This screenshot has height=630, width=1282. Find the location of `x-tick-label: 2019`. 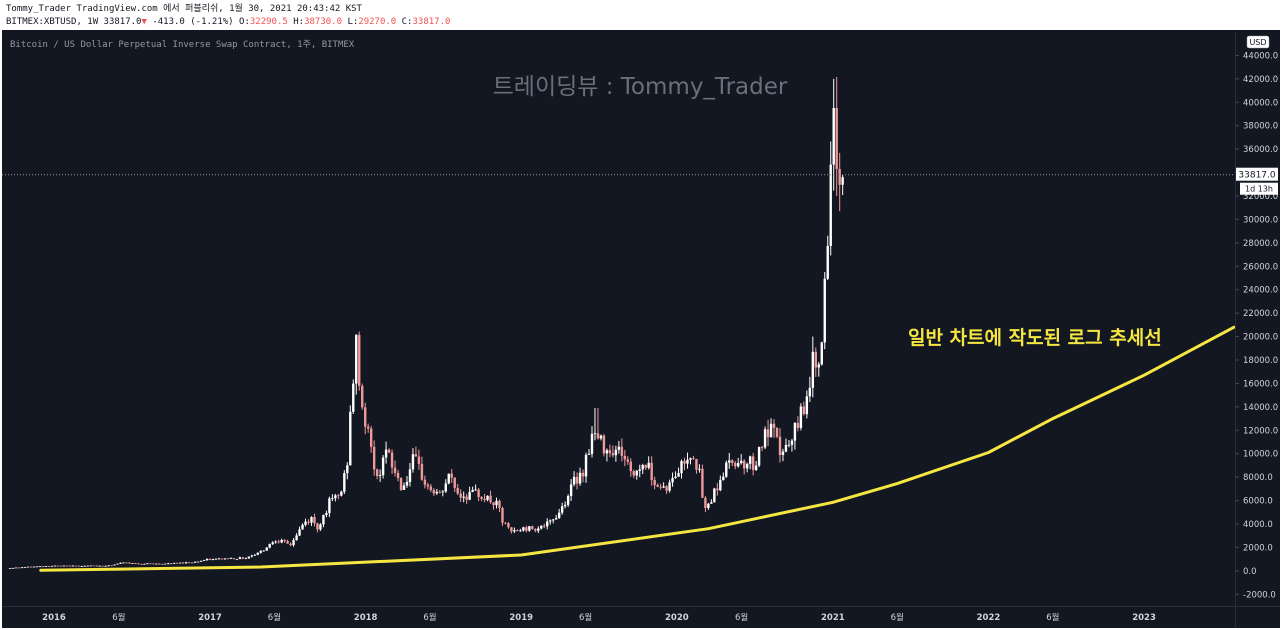

x-tick-label: 2019 is located at coordinates (521, 618).